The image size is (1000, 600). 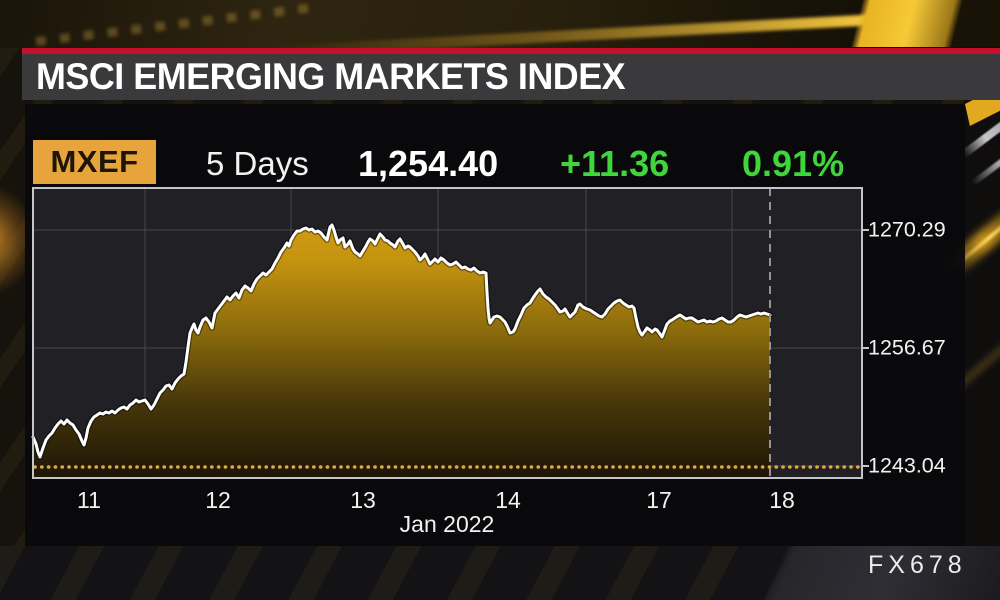 I want to click on ticker-symbol-badge: MXEF, so click(x=94, y=162).